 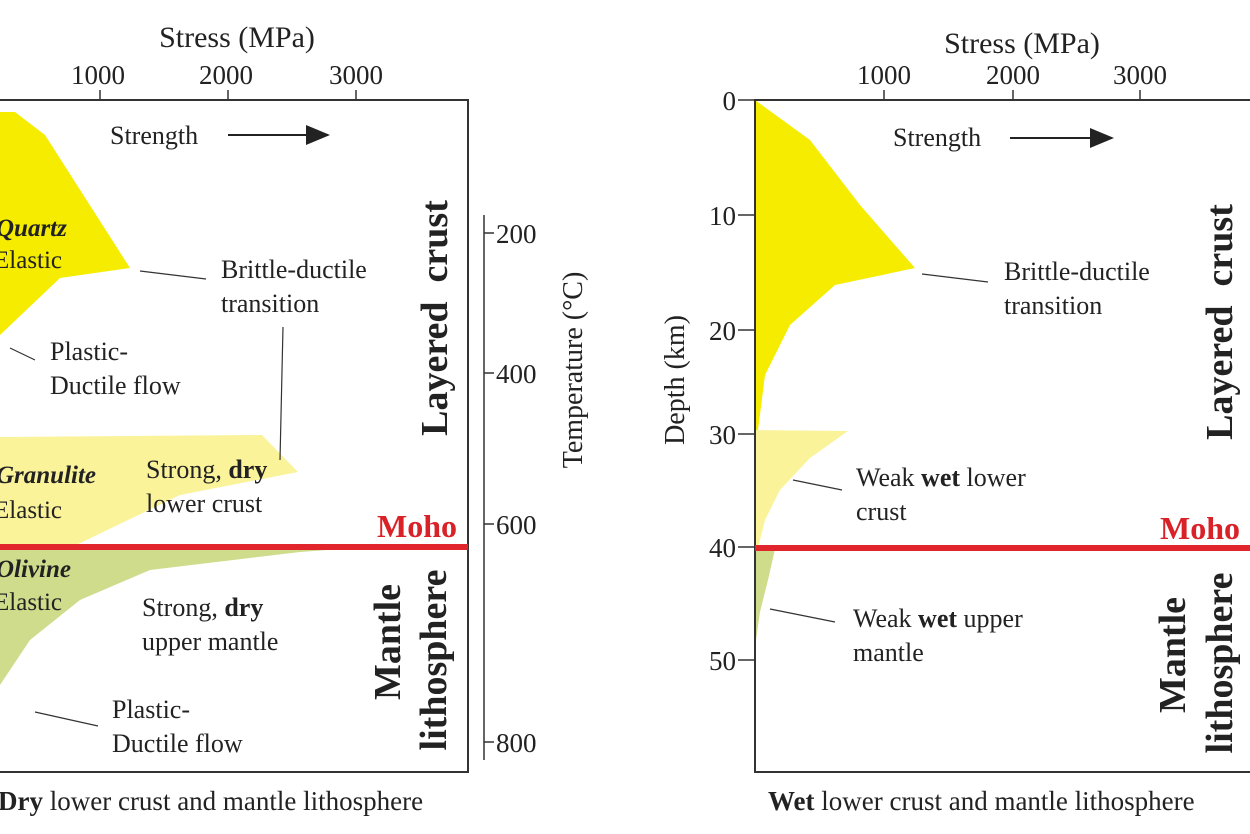 I want to click on right-moho-label: Moho, so click(x=1200, y=528).